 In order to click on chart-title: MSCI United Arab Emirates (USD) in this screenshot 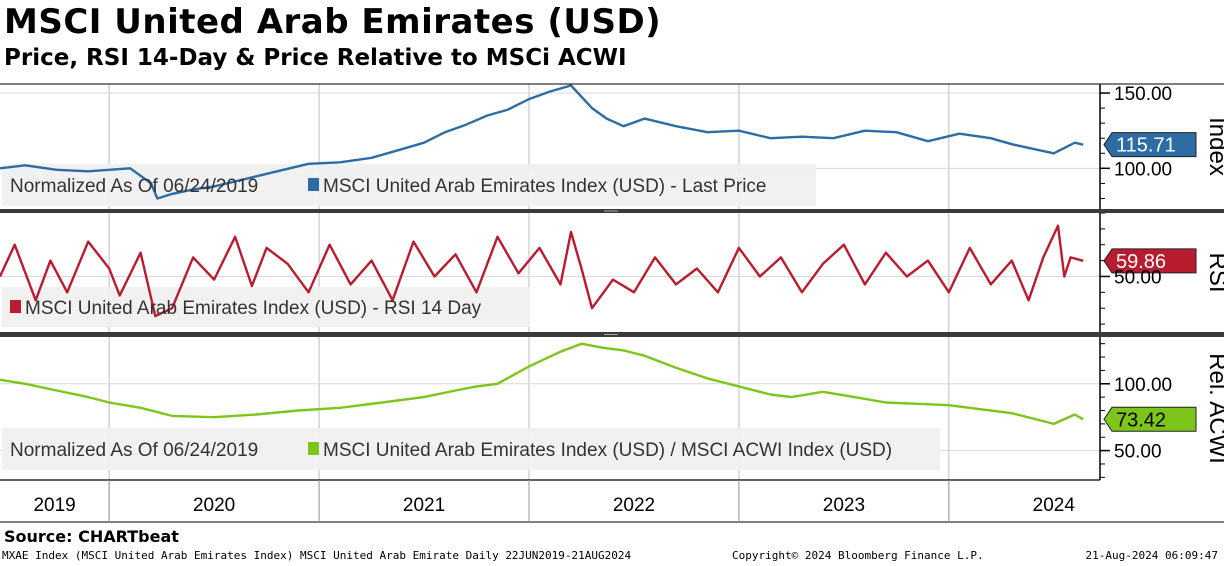, I will do `click(333, 22)`.